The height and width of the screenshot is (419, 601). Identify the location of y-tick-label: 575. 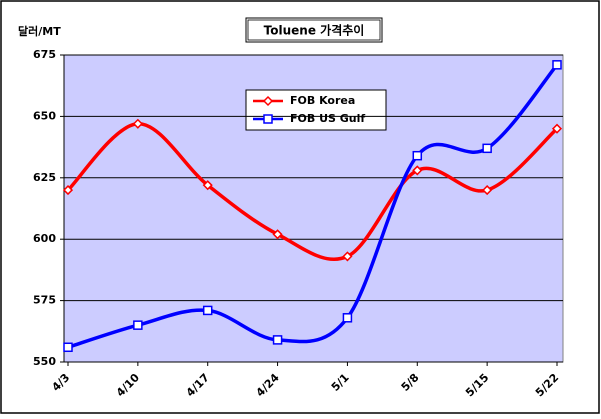
(44, 300).